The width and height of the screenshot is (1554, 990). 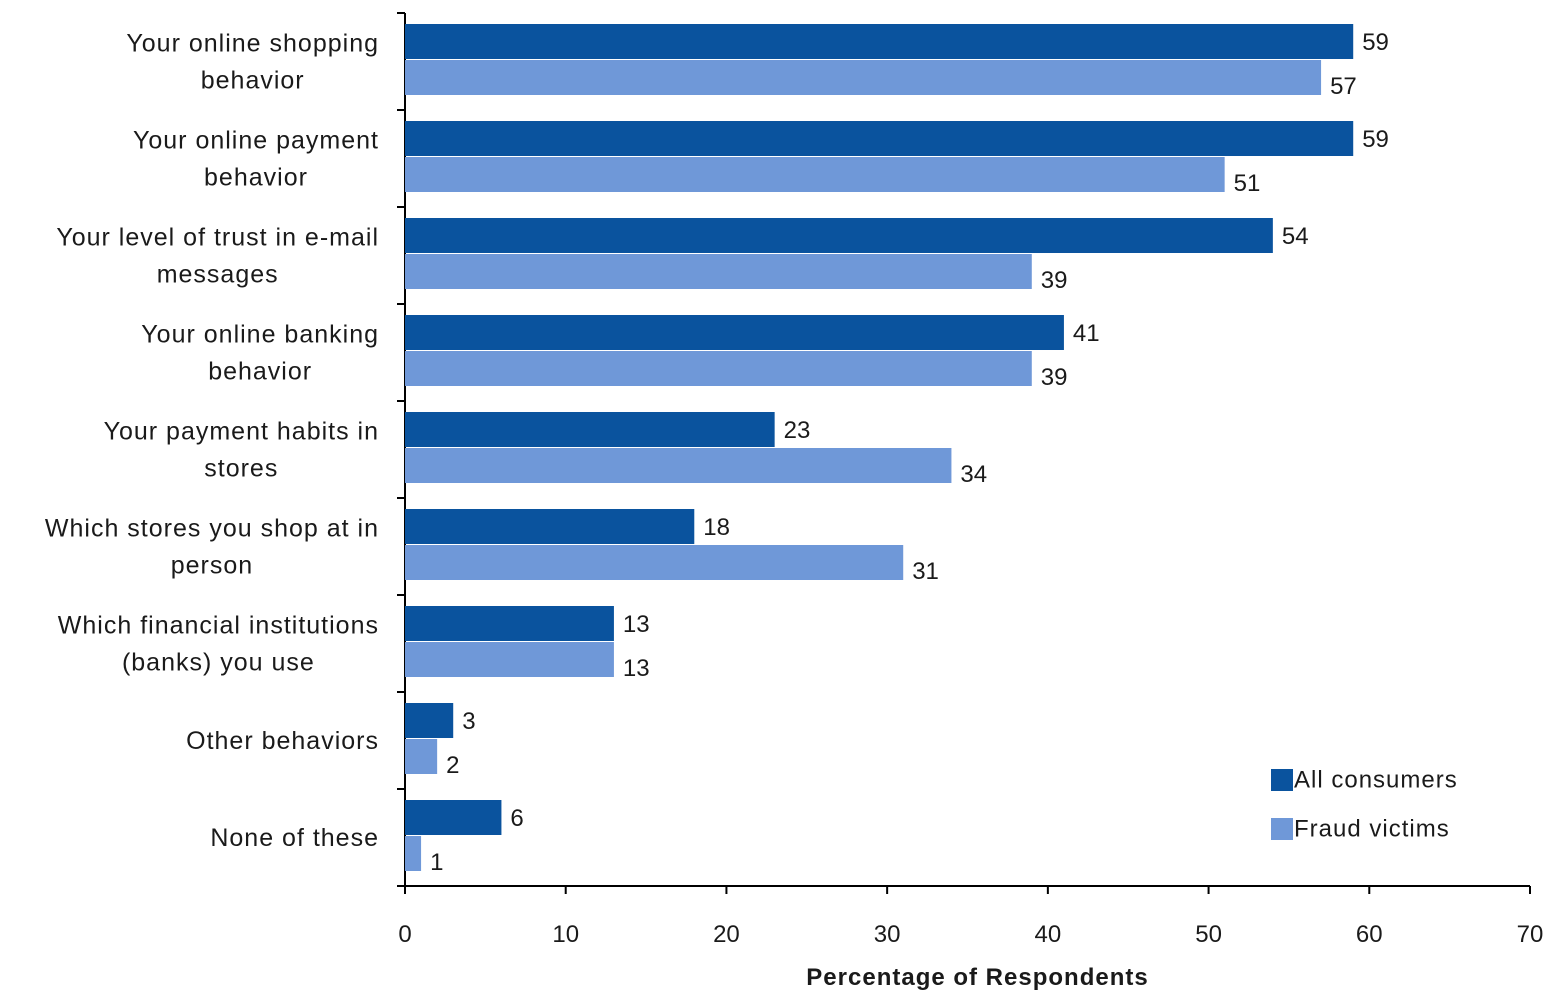 I want to click on legend-label: Fraud victims, so click(x=1372, y=828).